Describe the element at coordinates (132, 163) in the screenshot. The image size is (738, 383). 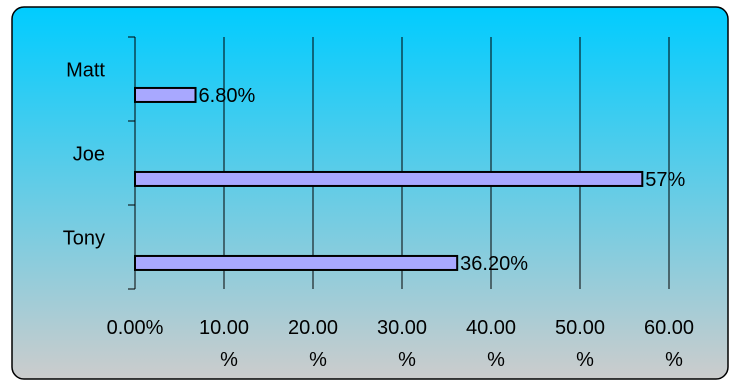
I see `category-axis` at that location.